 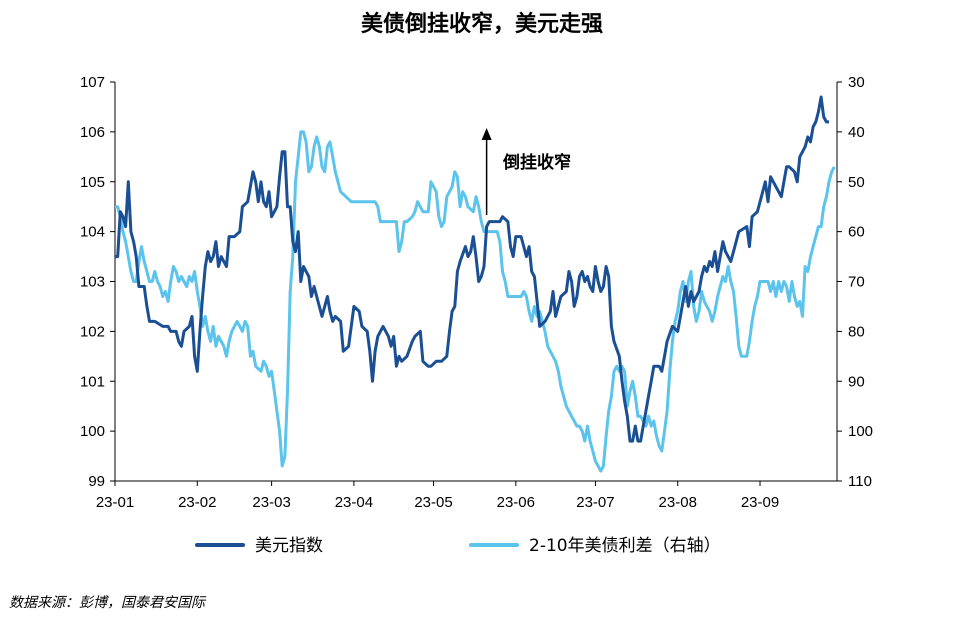 I want to click on left-tick-label: 103, so click(x=92, y=282).